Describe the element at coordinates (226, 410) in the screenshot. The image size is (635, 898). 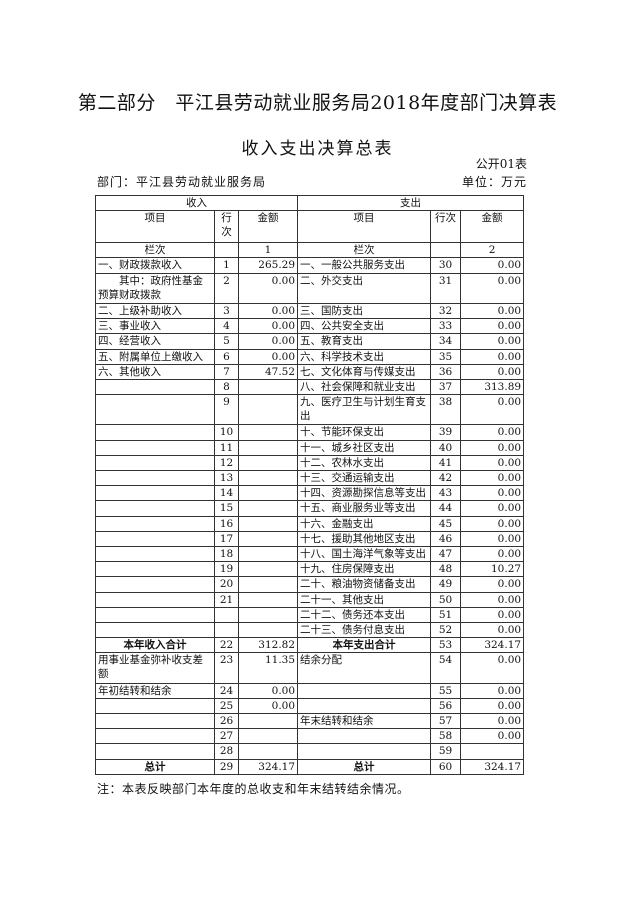
I see `income-line-cell: 9` at that location.